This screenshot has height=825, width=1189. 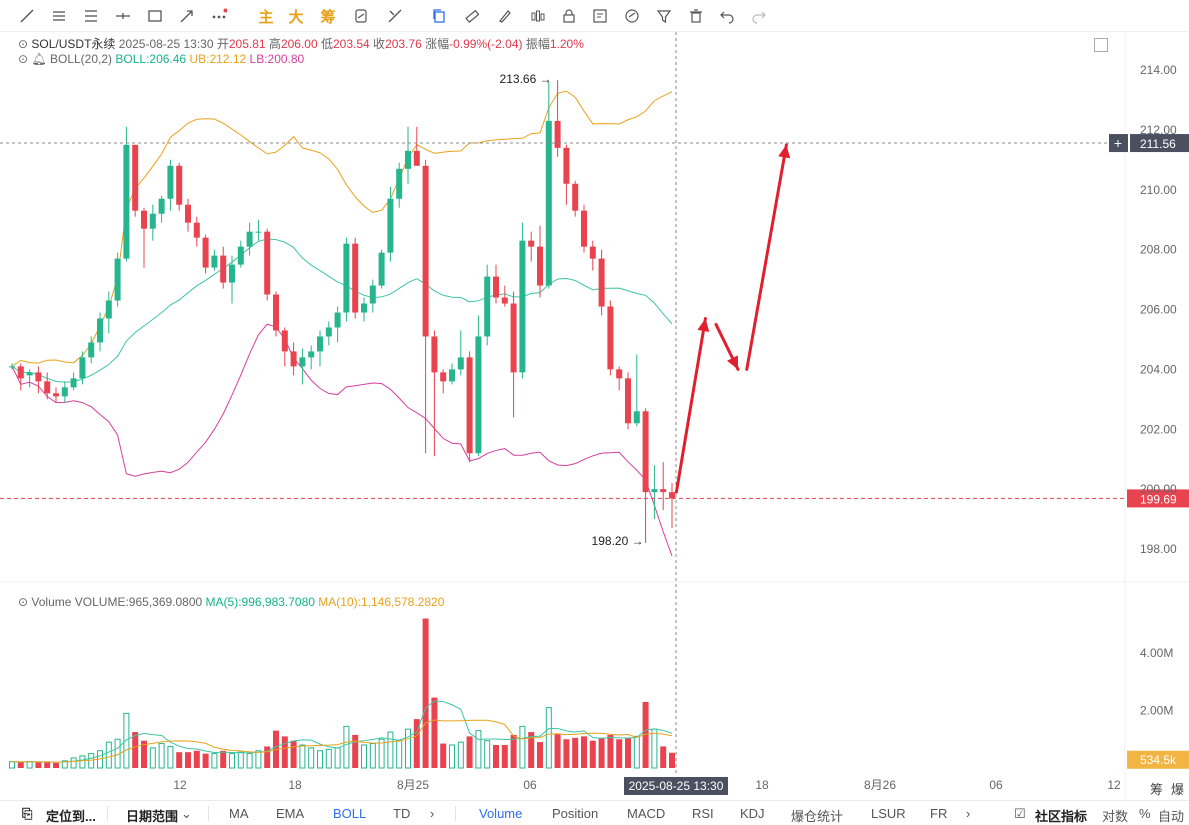 I want to click on alert-icon, so click(x=632, y=16).